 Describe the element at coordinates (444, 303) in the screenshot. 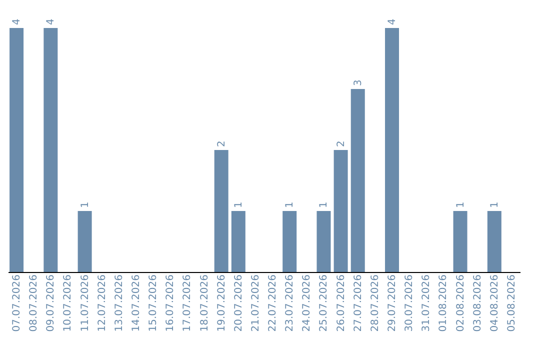

I see `x-tick-label: 01.08.2026` at that location.